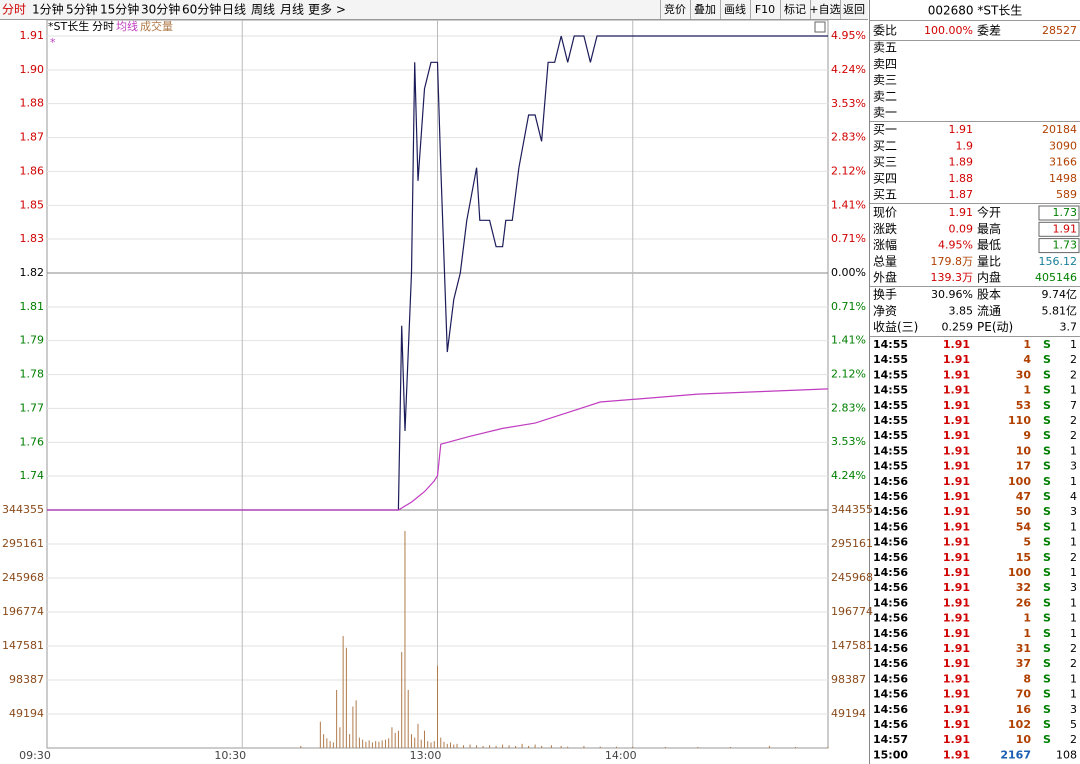 The image size is (1080, 764). I want to click on volume-tick-label: 245968, so click(23, 577).